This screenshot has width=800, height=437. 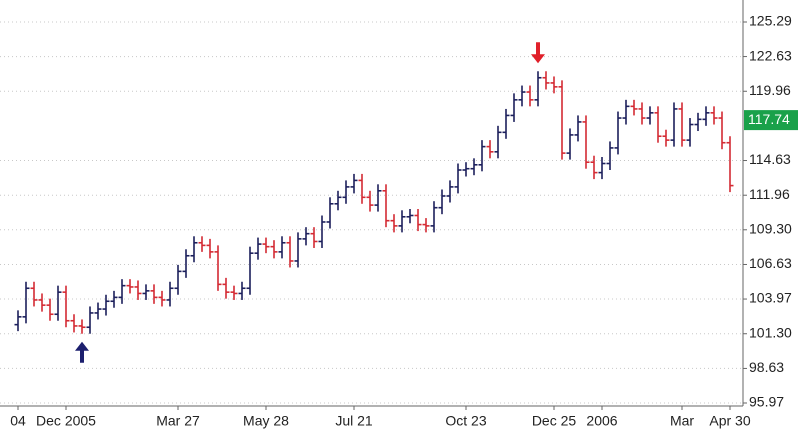 I want to click on x-tick-label: Mar 27, so click(x=178, y=421).